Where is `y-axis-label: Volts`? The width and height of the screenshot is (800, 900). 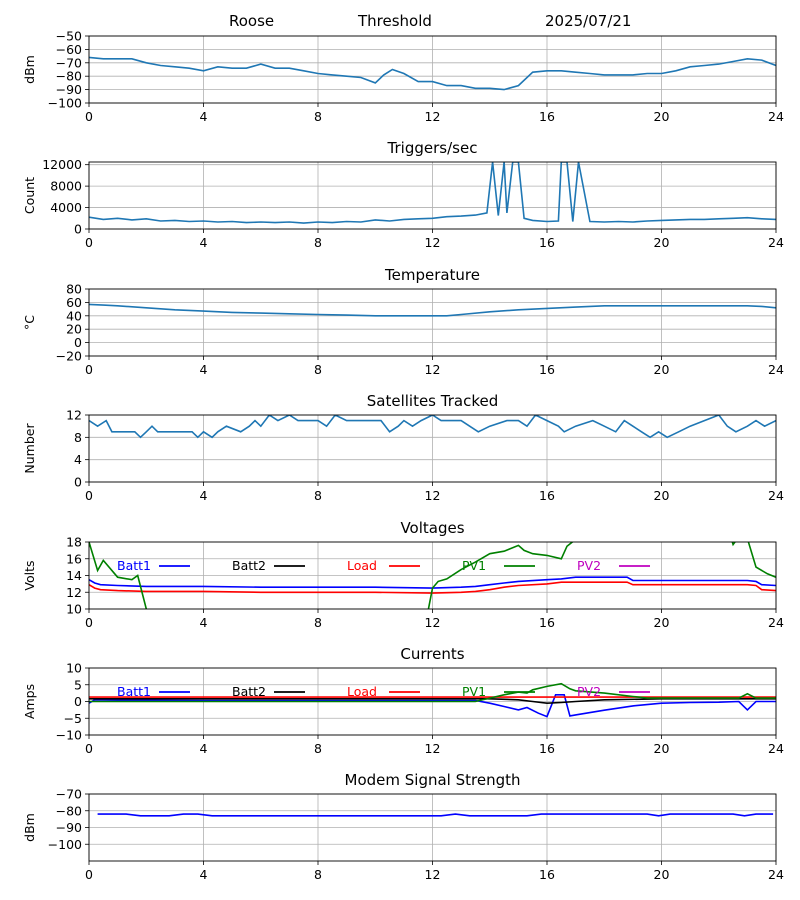 y-axis-label: Volts is located at coordinates (29, 575).